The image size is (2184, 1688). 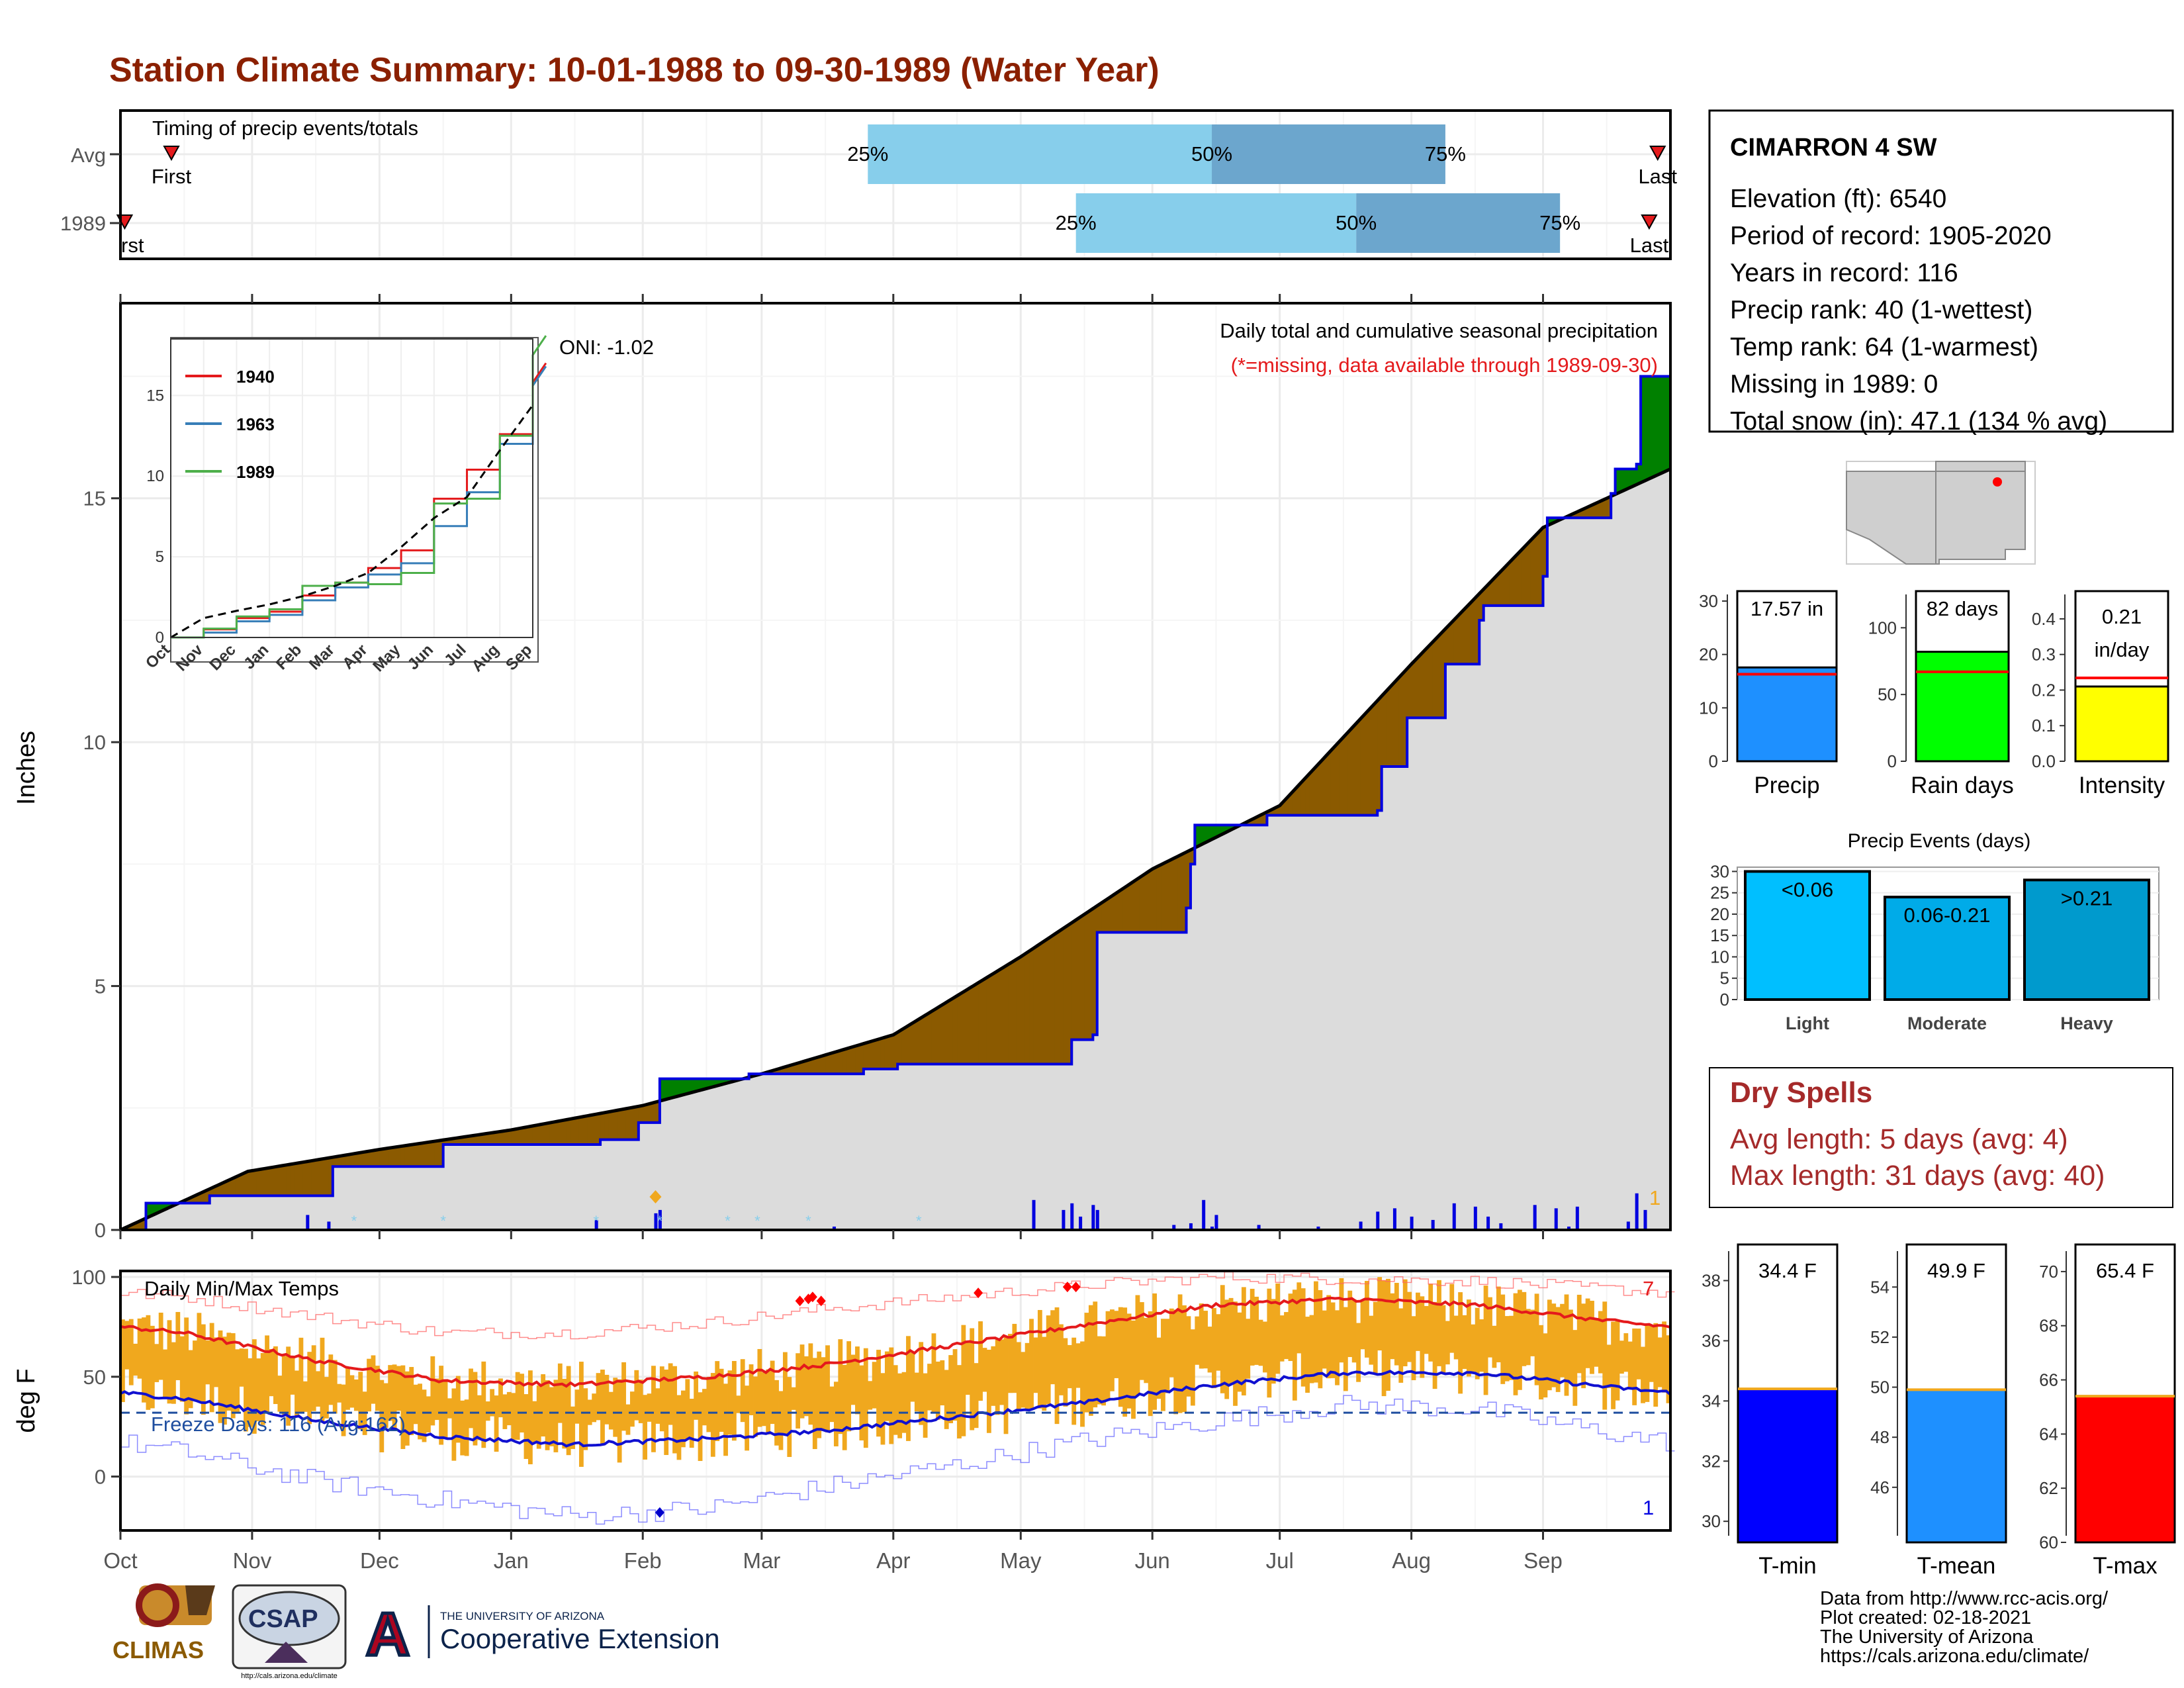 What do you see at coordinates (896, 1401) in the screenshot?
I see `temp-panel-border` at bounding box center [896, 1401].